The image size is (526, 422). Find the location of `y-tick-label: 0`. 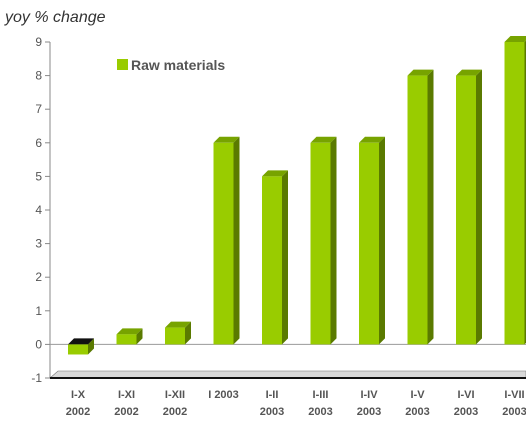

y-tick-label: 0 is located at coordinates (38, 344).